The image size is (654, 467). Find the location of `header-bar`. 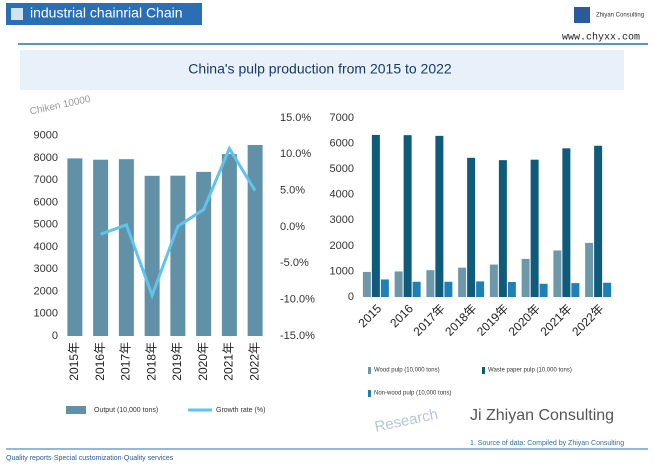

header-bar is located at coordinates (104, 14).